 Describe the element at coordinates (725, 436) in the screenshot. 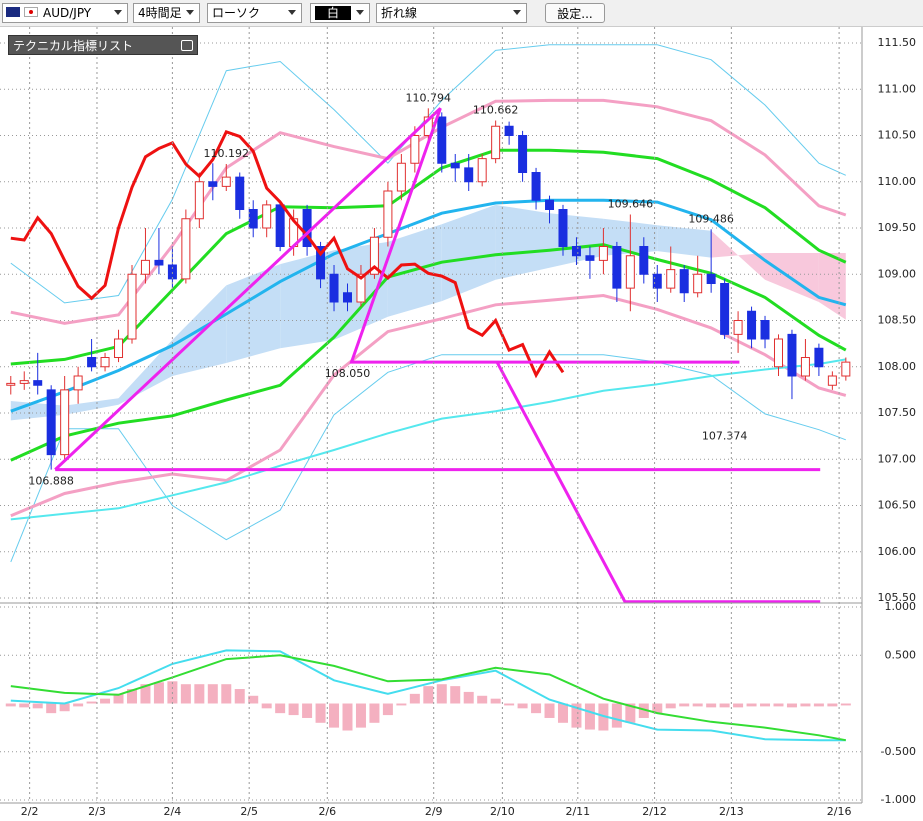

I see `price-annotation: 107.374` at that location.